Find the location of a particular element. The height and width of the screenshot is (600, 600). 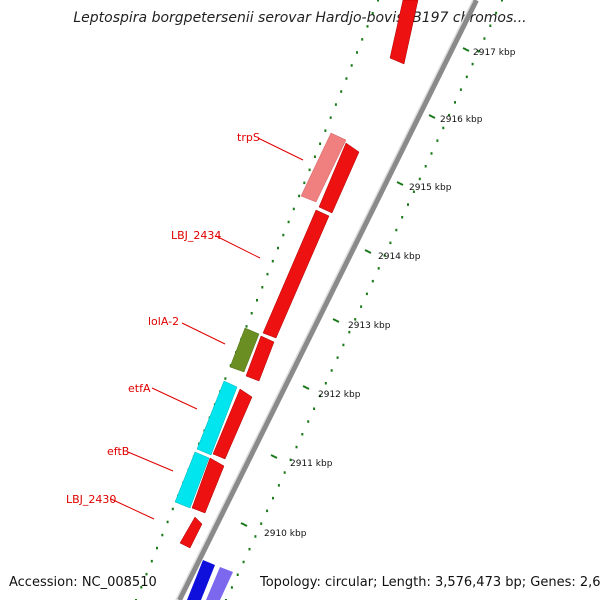

accession-text: Accession: NC_008510 is located at coordinates (83, 582).